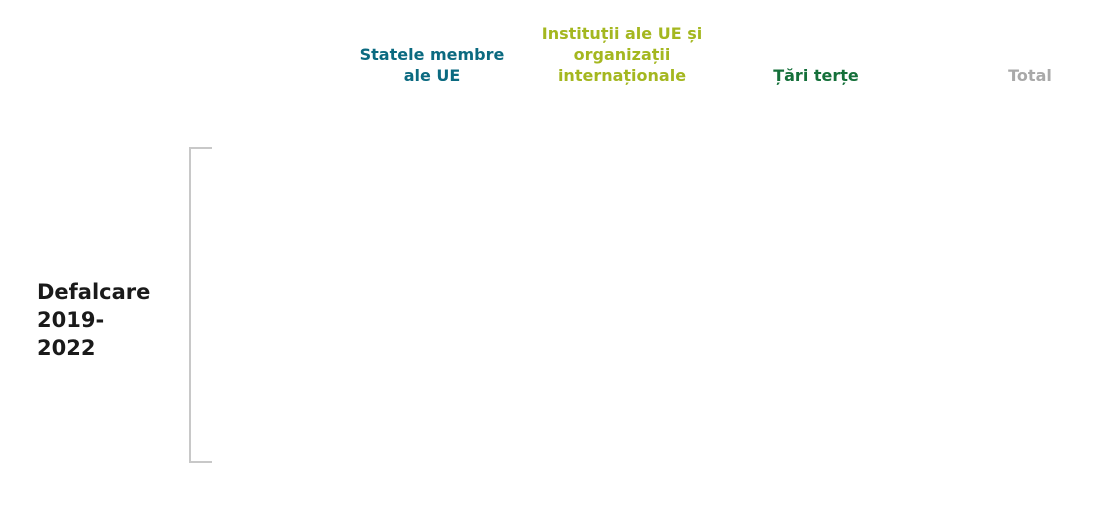 The height and width of the screenshot is (527, 1118). I want to click on series-name: Statele membre ale UE, so click(432, 65).